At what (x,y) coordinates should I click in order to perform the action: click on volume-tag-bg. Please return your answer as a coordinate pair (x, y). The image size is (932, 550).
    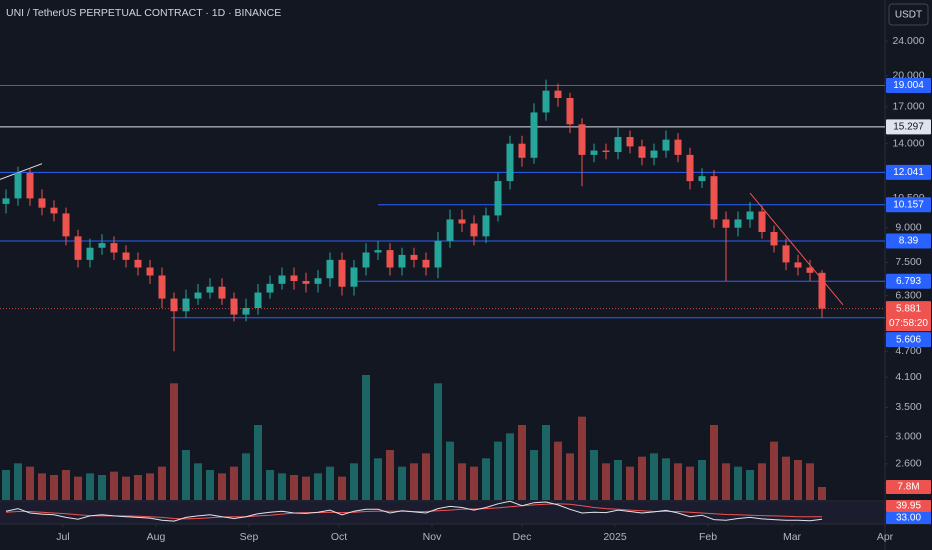
    Looking at the image, I should click on (908, 487).